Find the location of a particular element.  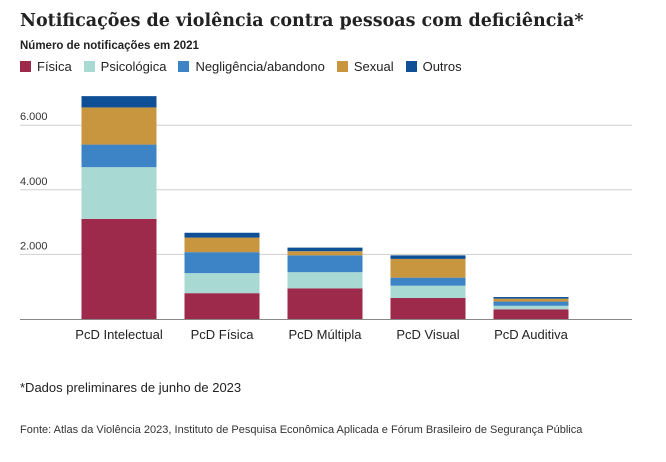

legend-label-fisica: Física is located at coordinates (54, 66).